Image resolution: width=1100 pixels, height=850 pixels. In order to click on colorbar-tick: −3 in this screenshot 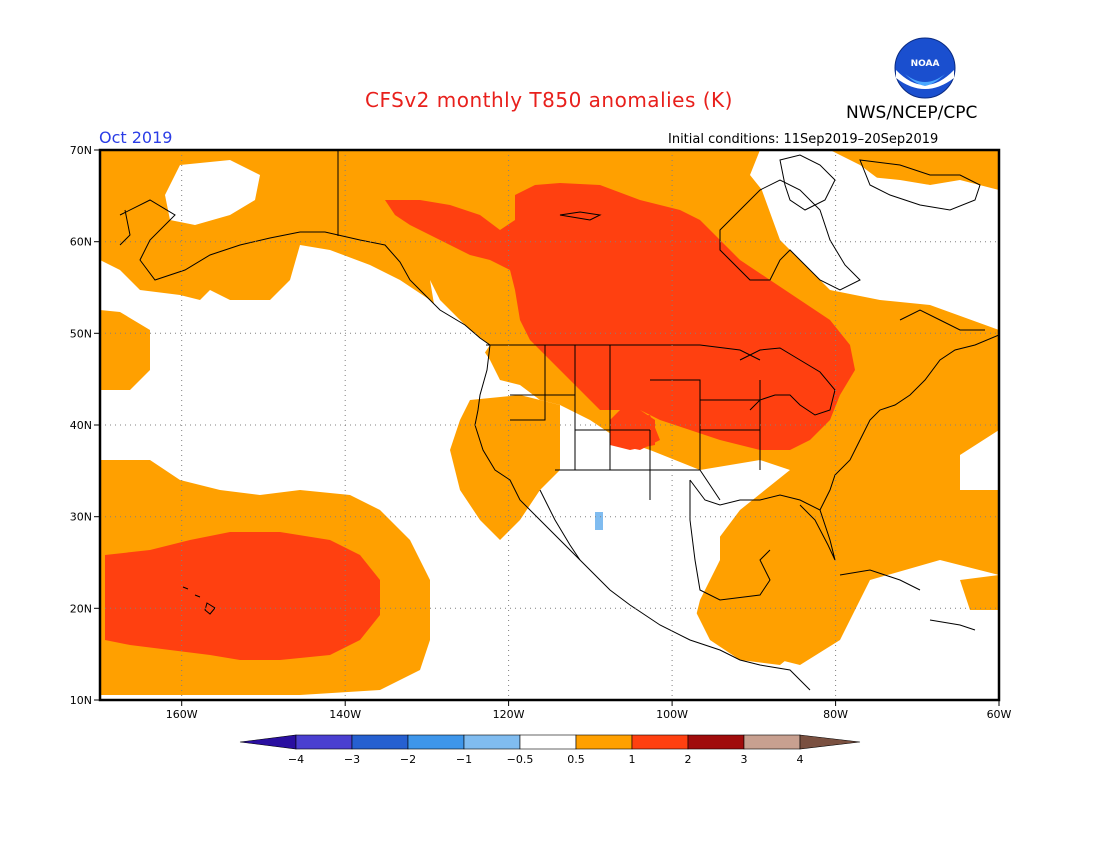, I will do `click(352, 759)`.